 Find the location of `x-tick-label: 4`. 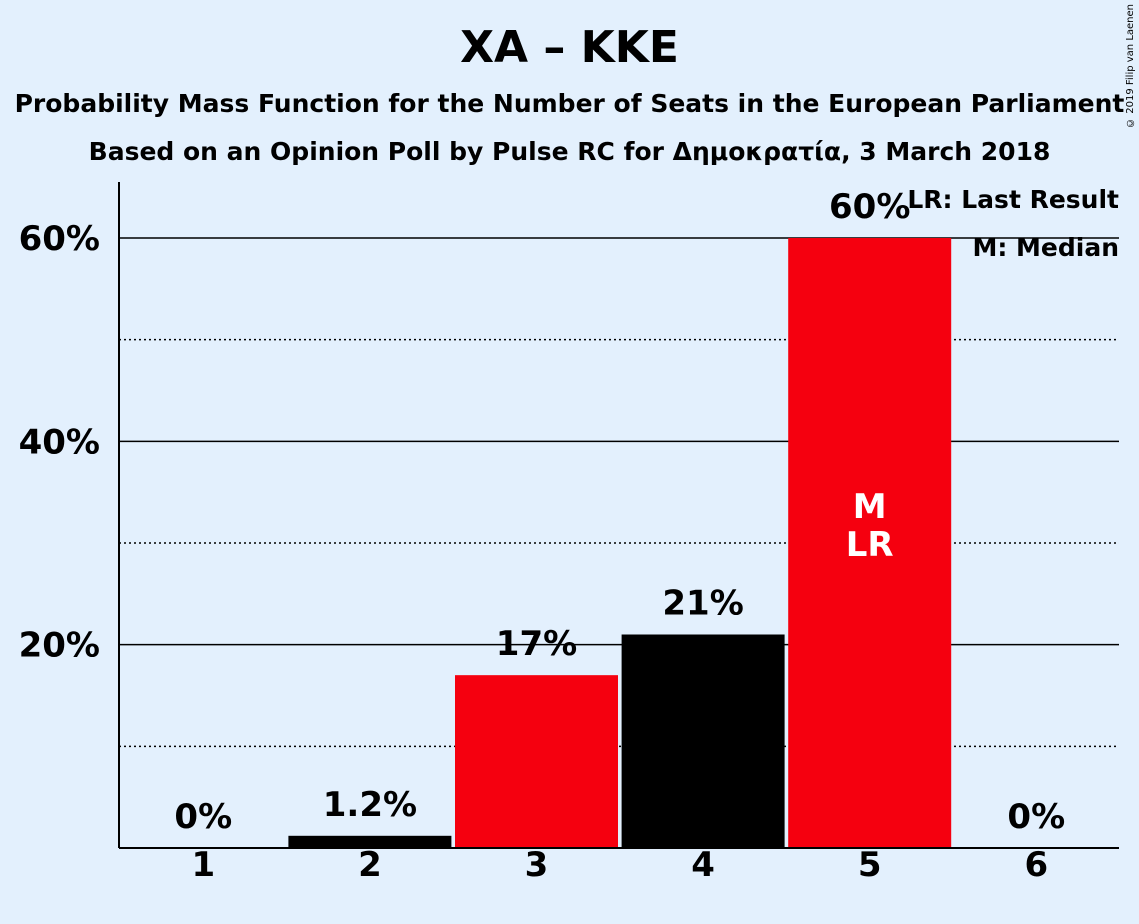

x-tick-label: 4 is located at coordinates (703, 865).